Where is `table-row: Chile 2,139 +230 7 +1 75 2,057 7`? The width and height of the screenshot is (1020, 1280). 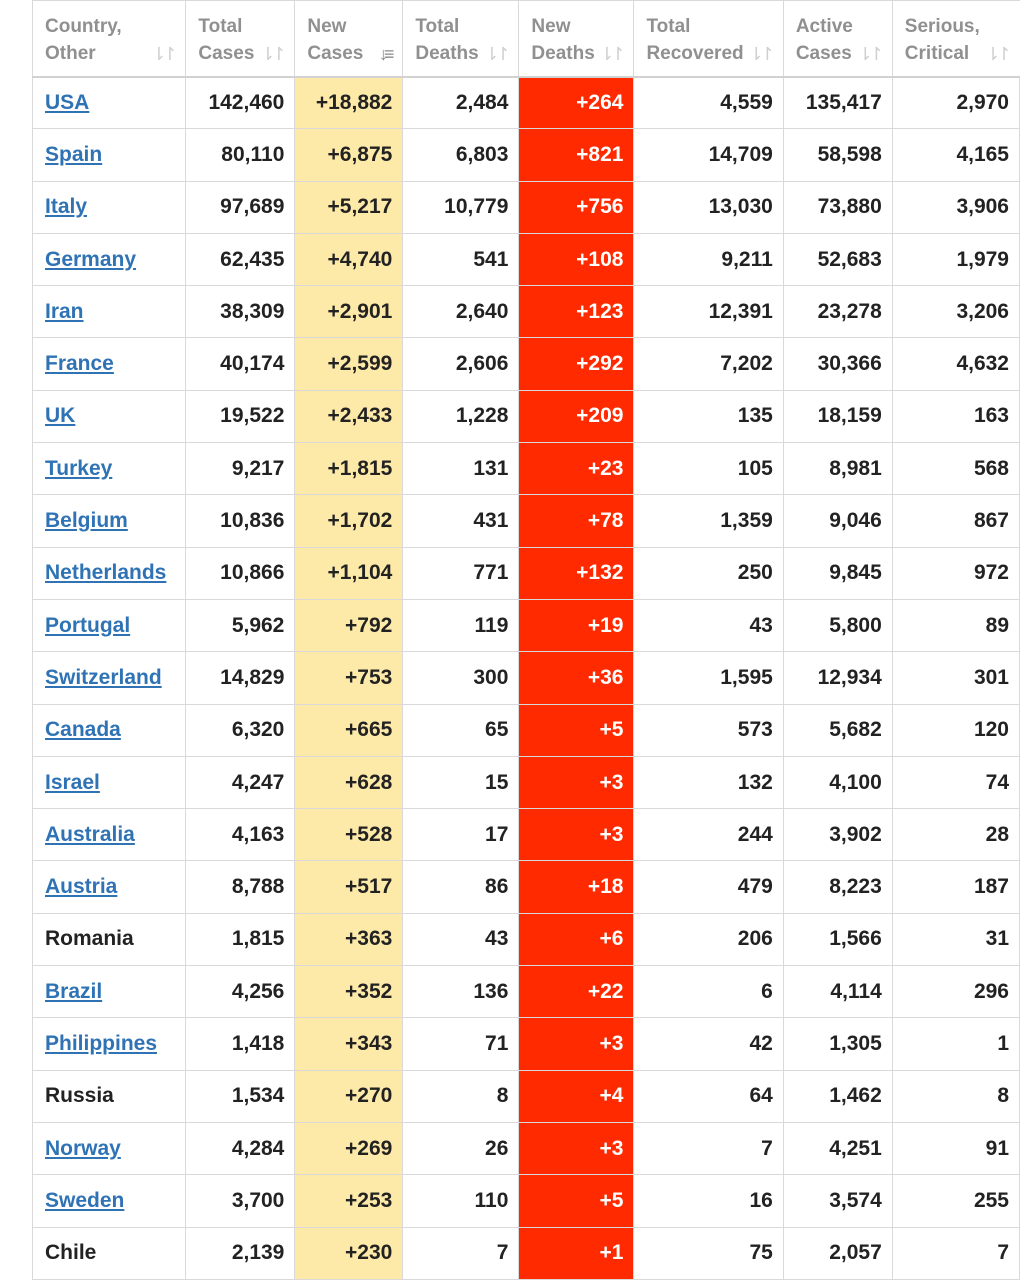
table-row: Chile 2,139 +230 7 +1 75 2,057 7 is located at coordinates (525, 1253).